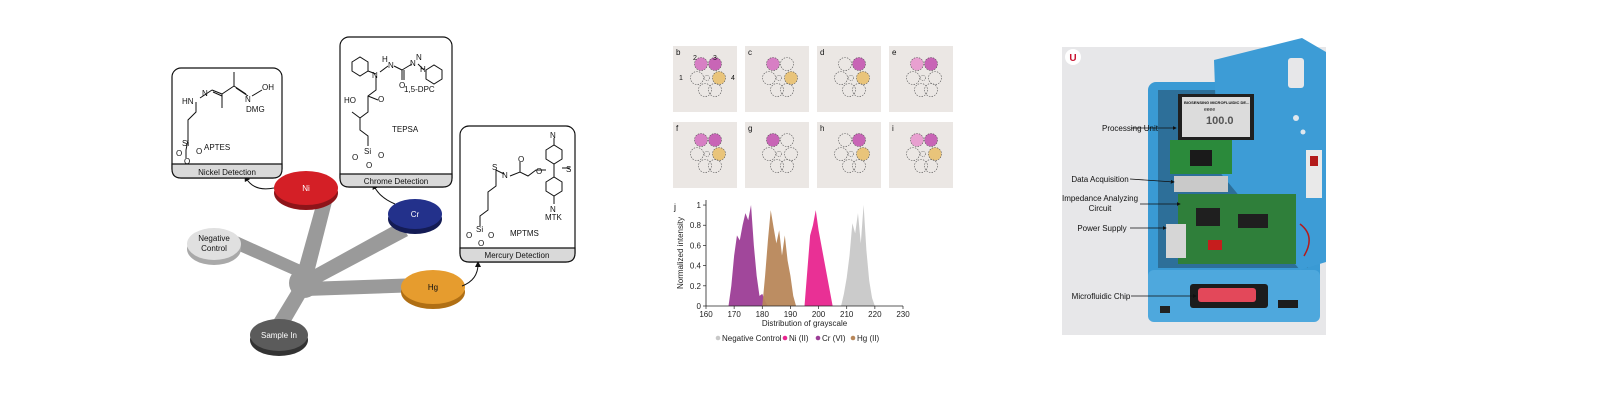 The width and height of the screenshot is (1600, 400). What do you see at coordinates (1100, 198) in the screenshot?
I see `callout-impedance-1: Impedance Analyzing` at bounding box center [1100, 198].